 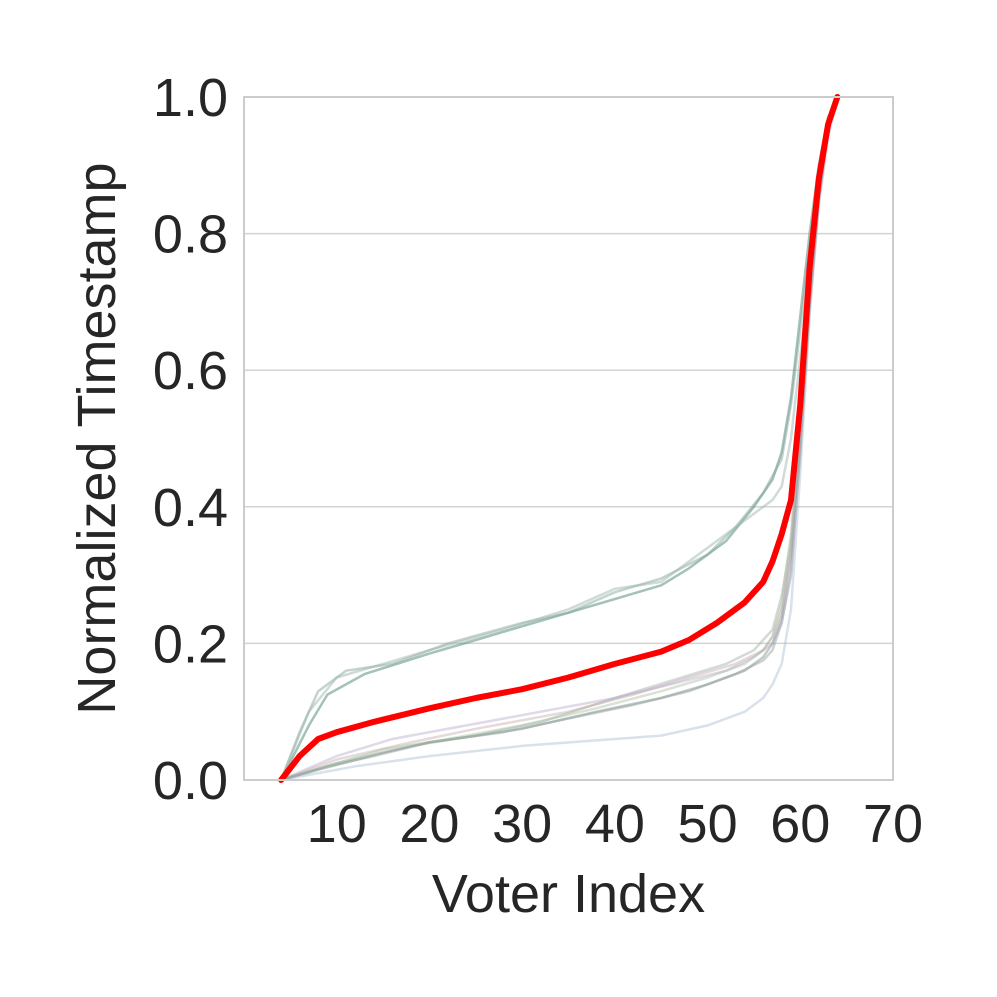 I want to click on y-tick-label: 0.8, so click(x=190, y=235).